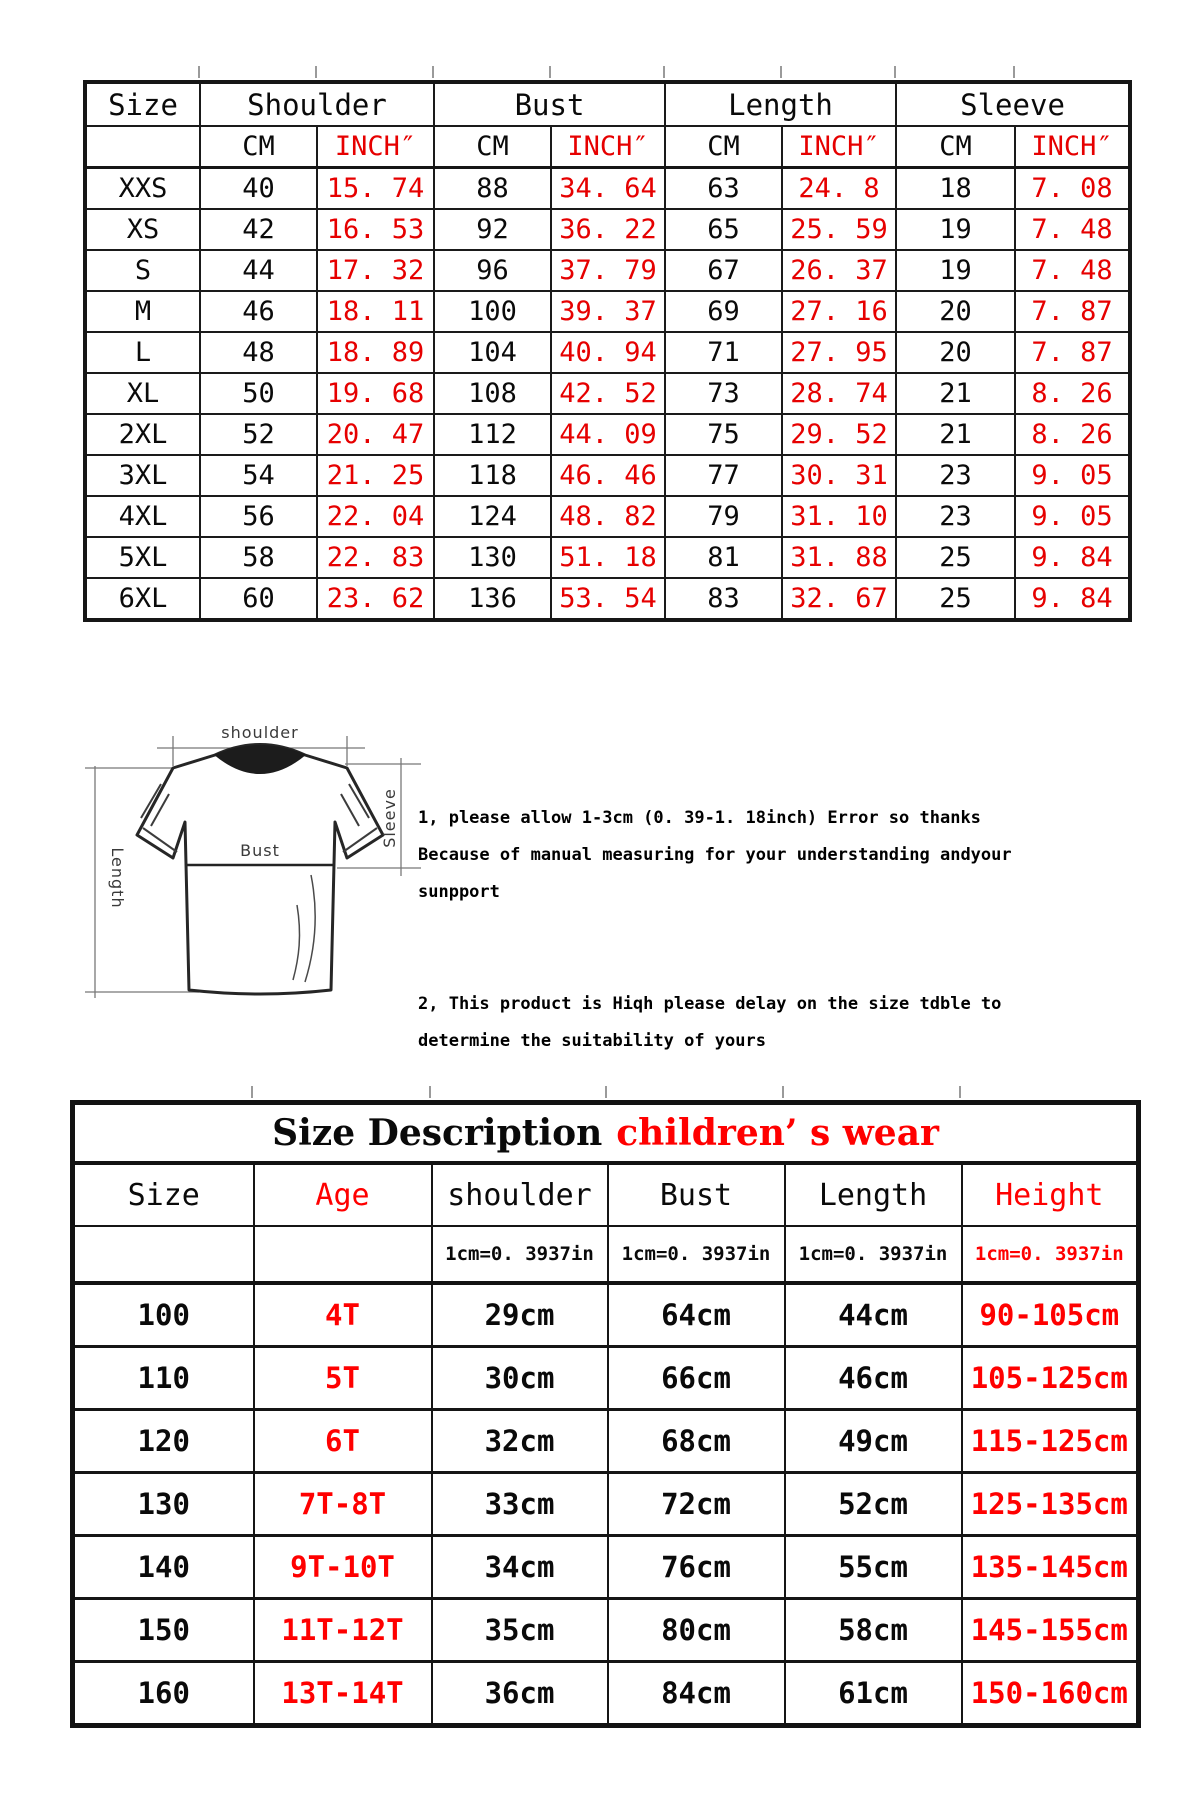 The image size is (1200, 1800). What do you see at coordinates (608, 147) in the screenshot?
I see `adult-units-row: CM INCH″ CM INCH″ CM INCH″ CM INCH″` at bounding box center [608, 147].